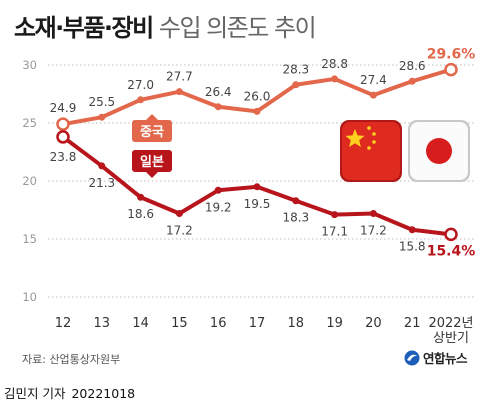 The width and height of the screenshot is (500, 405). I want to click on agency-logo-icon, so click(412, 357).